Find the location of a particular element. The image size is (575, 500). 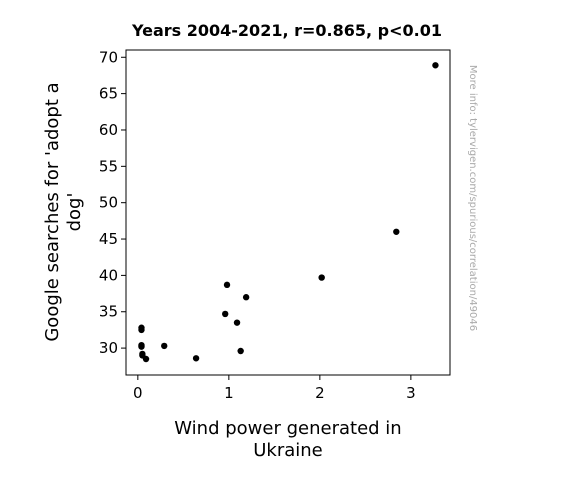

y-tick-label: 60 is located at coordinates (108, 130).